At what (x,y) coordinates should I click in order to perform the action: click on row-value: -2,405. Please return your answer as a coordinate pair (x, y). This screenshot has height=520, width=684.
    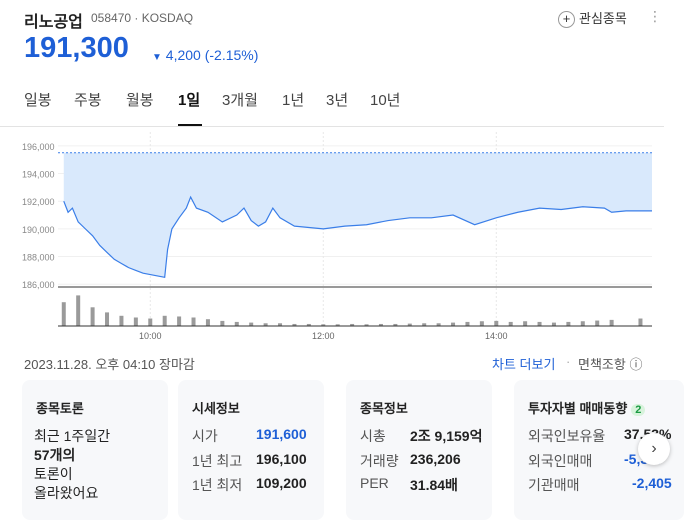
    Looking at the image, I should click on (652, 483).